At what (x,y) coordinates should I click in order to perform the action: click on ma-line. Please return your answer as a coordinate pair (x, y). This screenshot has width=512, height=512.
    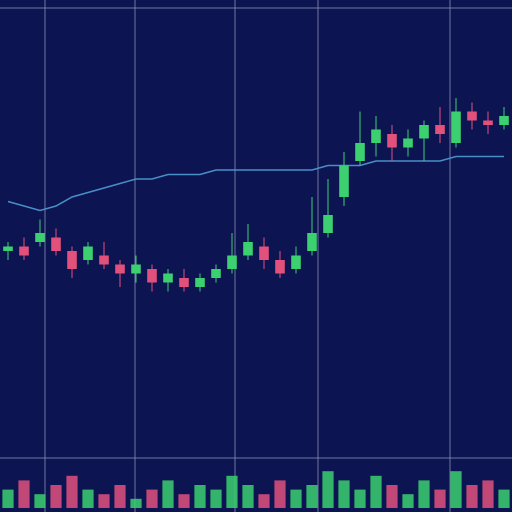
    Looking at the image, I should click on (255, 183).